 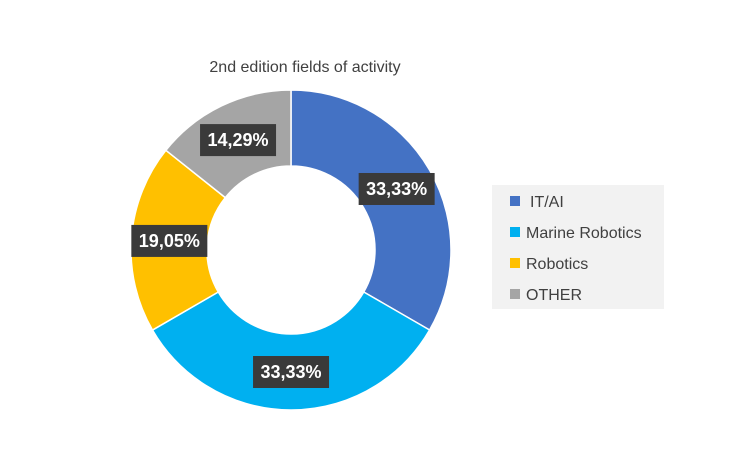 I want to click on legend-box, so click(x=578, y=247).